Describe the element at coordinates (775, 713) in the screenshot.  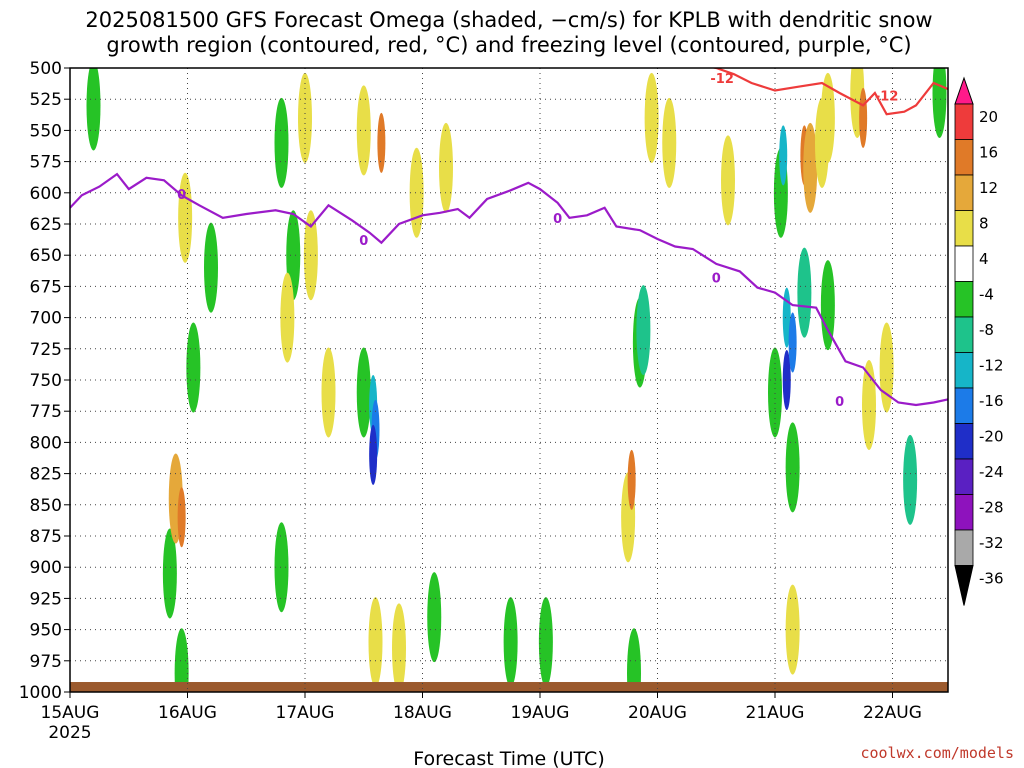
I see `x-tick-label: 21AUG` at that location.